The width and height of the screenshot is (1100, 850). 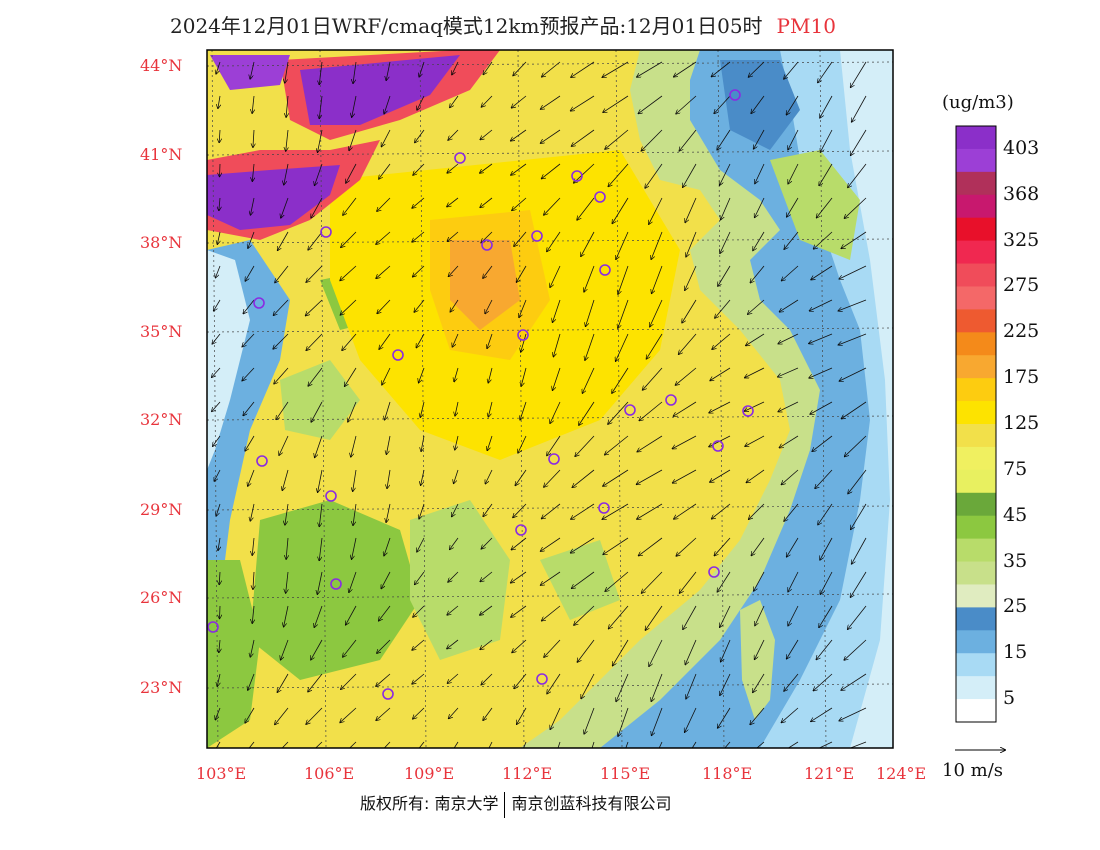 I want to click on lat-tick-label: 41°N, so click(x=161, y=154).